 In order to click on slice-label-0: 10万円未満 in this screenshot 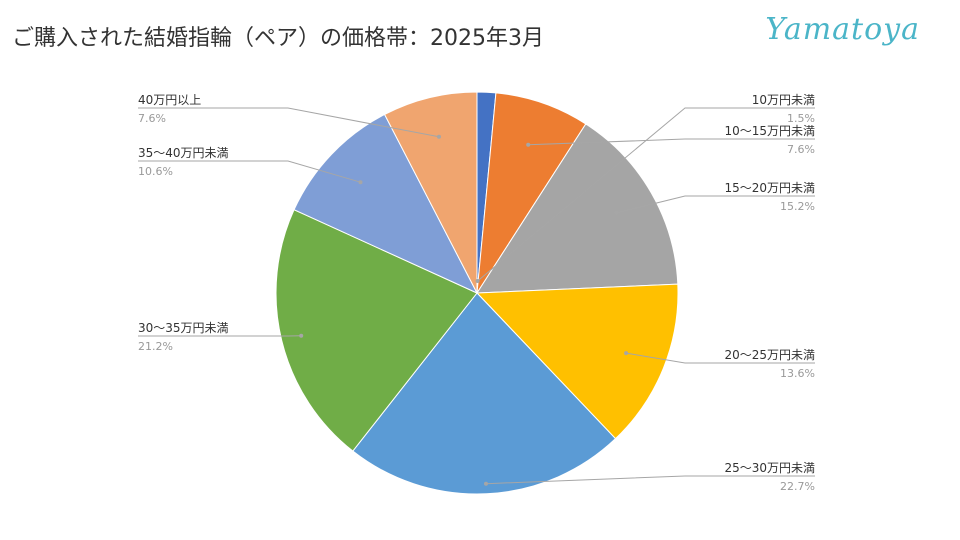, I will do `click(783, 100)`.